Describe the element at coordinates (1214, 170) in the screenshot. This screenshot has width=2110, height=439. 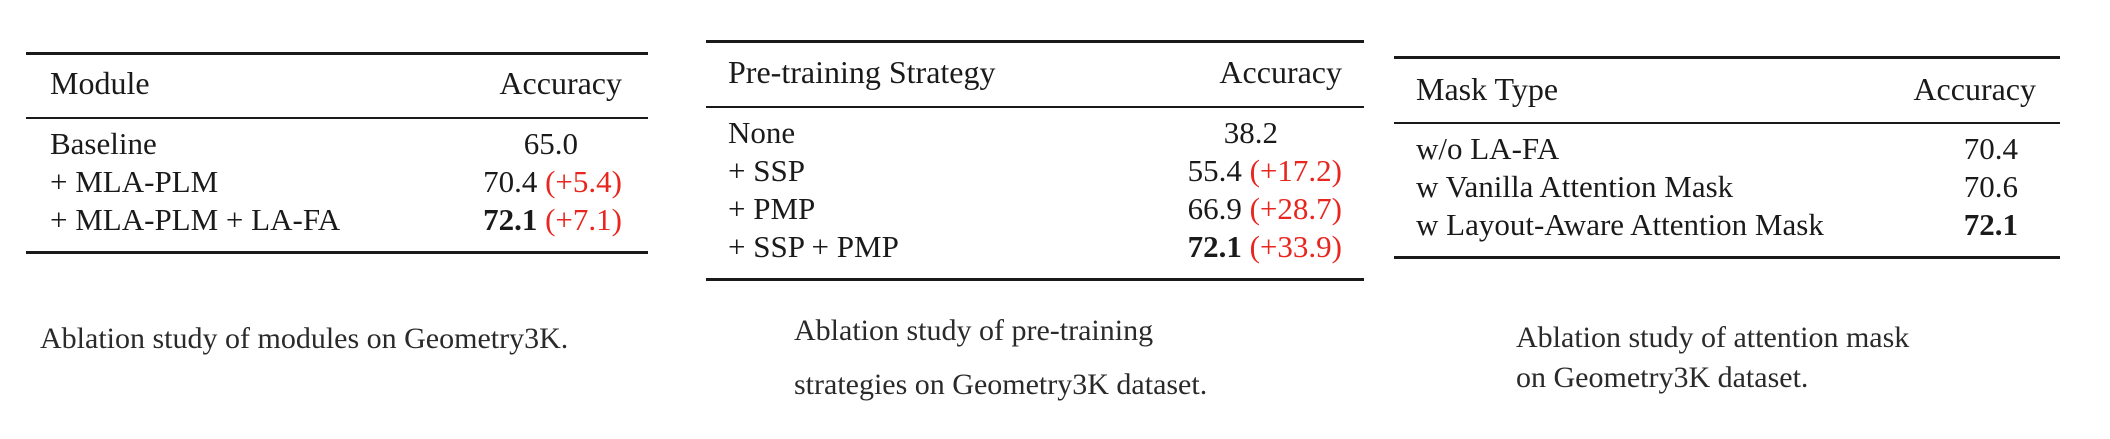
I see `accuracy-value: 55.4` at that location.